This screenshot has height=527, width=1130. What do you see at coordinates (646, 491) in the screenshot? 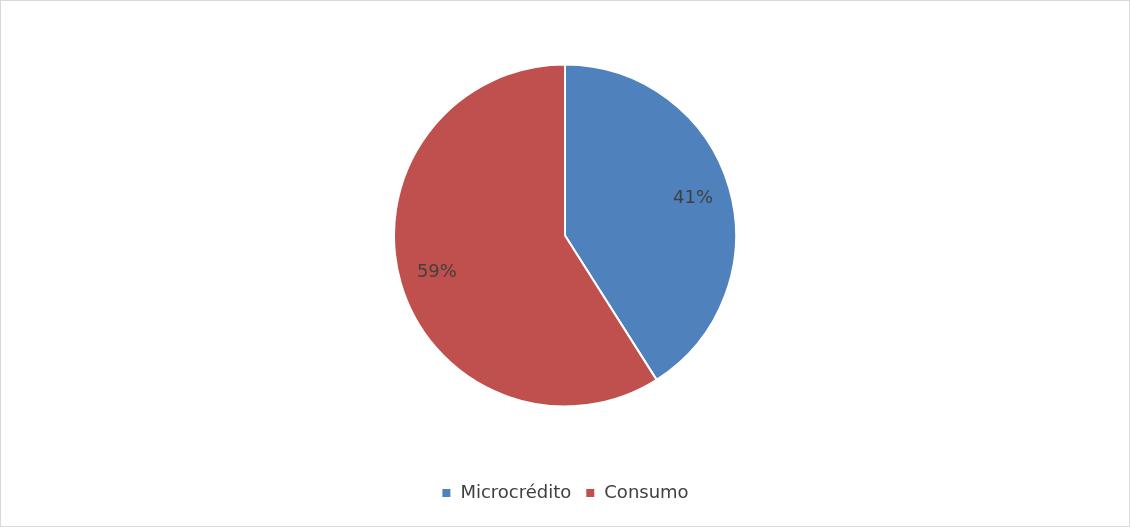
I see `legend-label: Consumo` at bounding box center [646, 491].